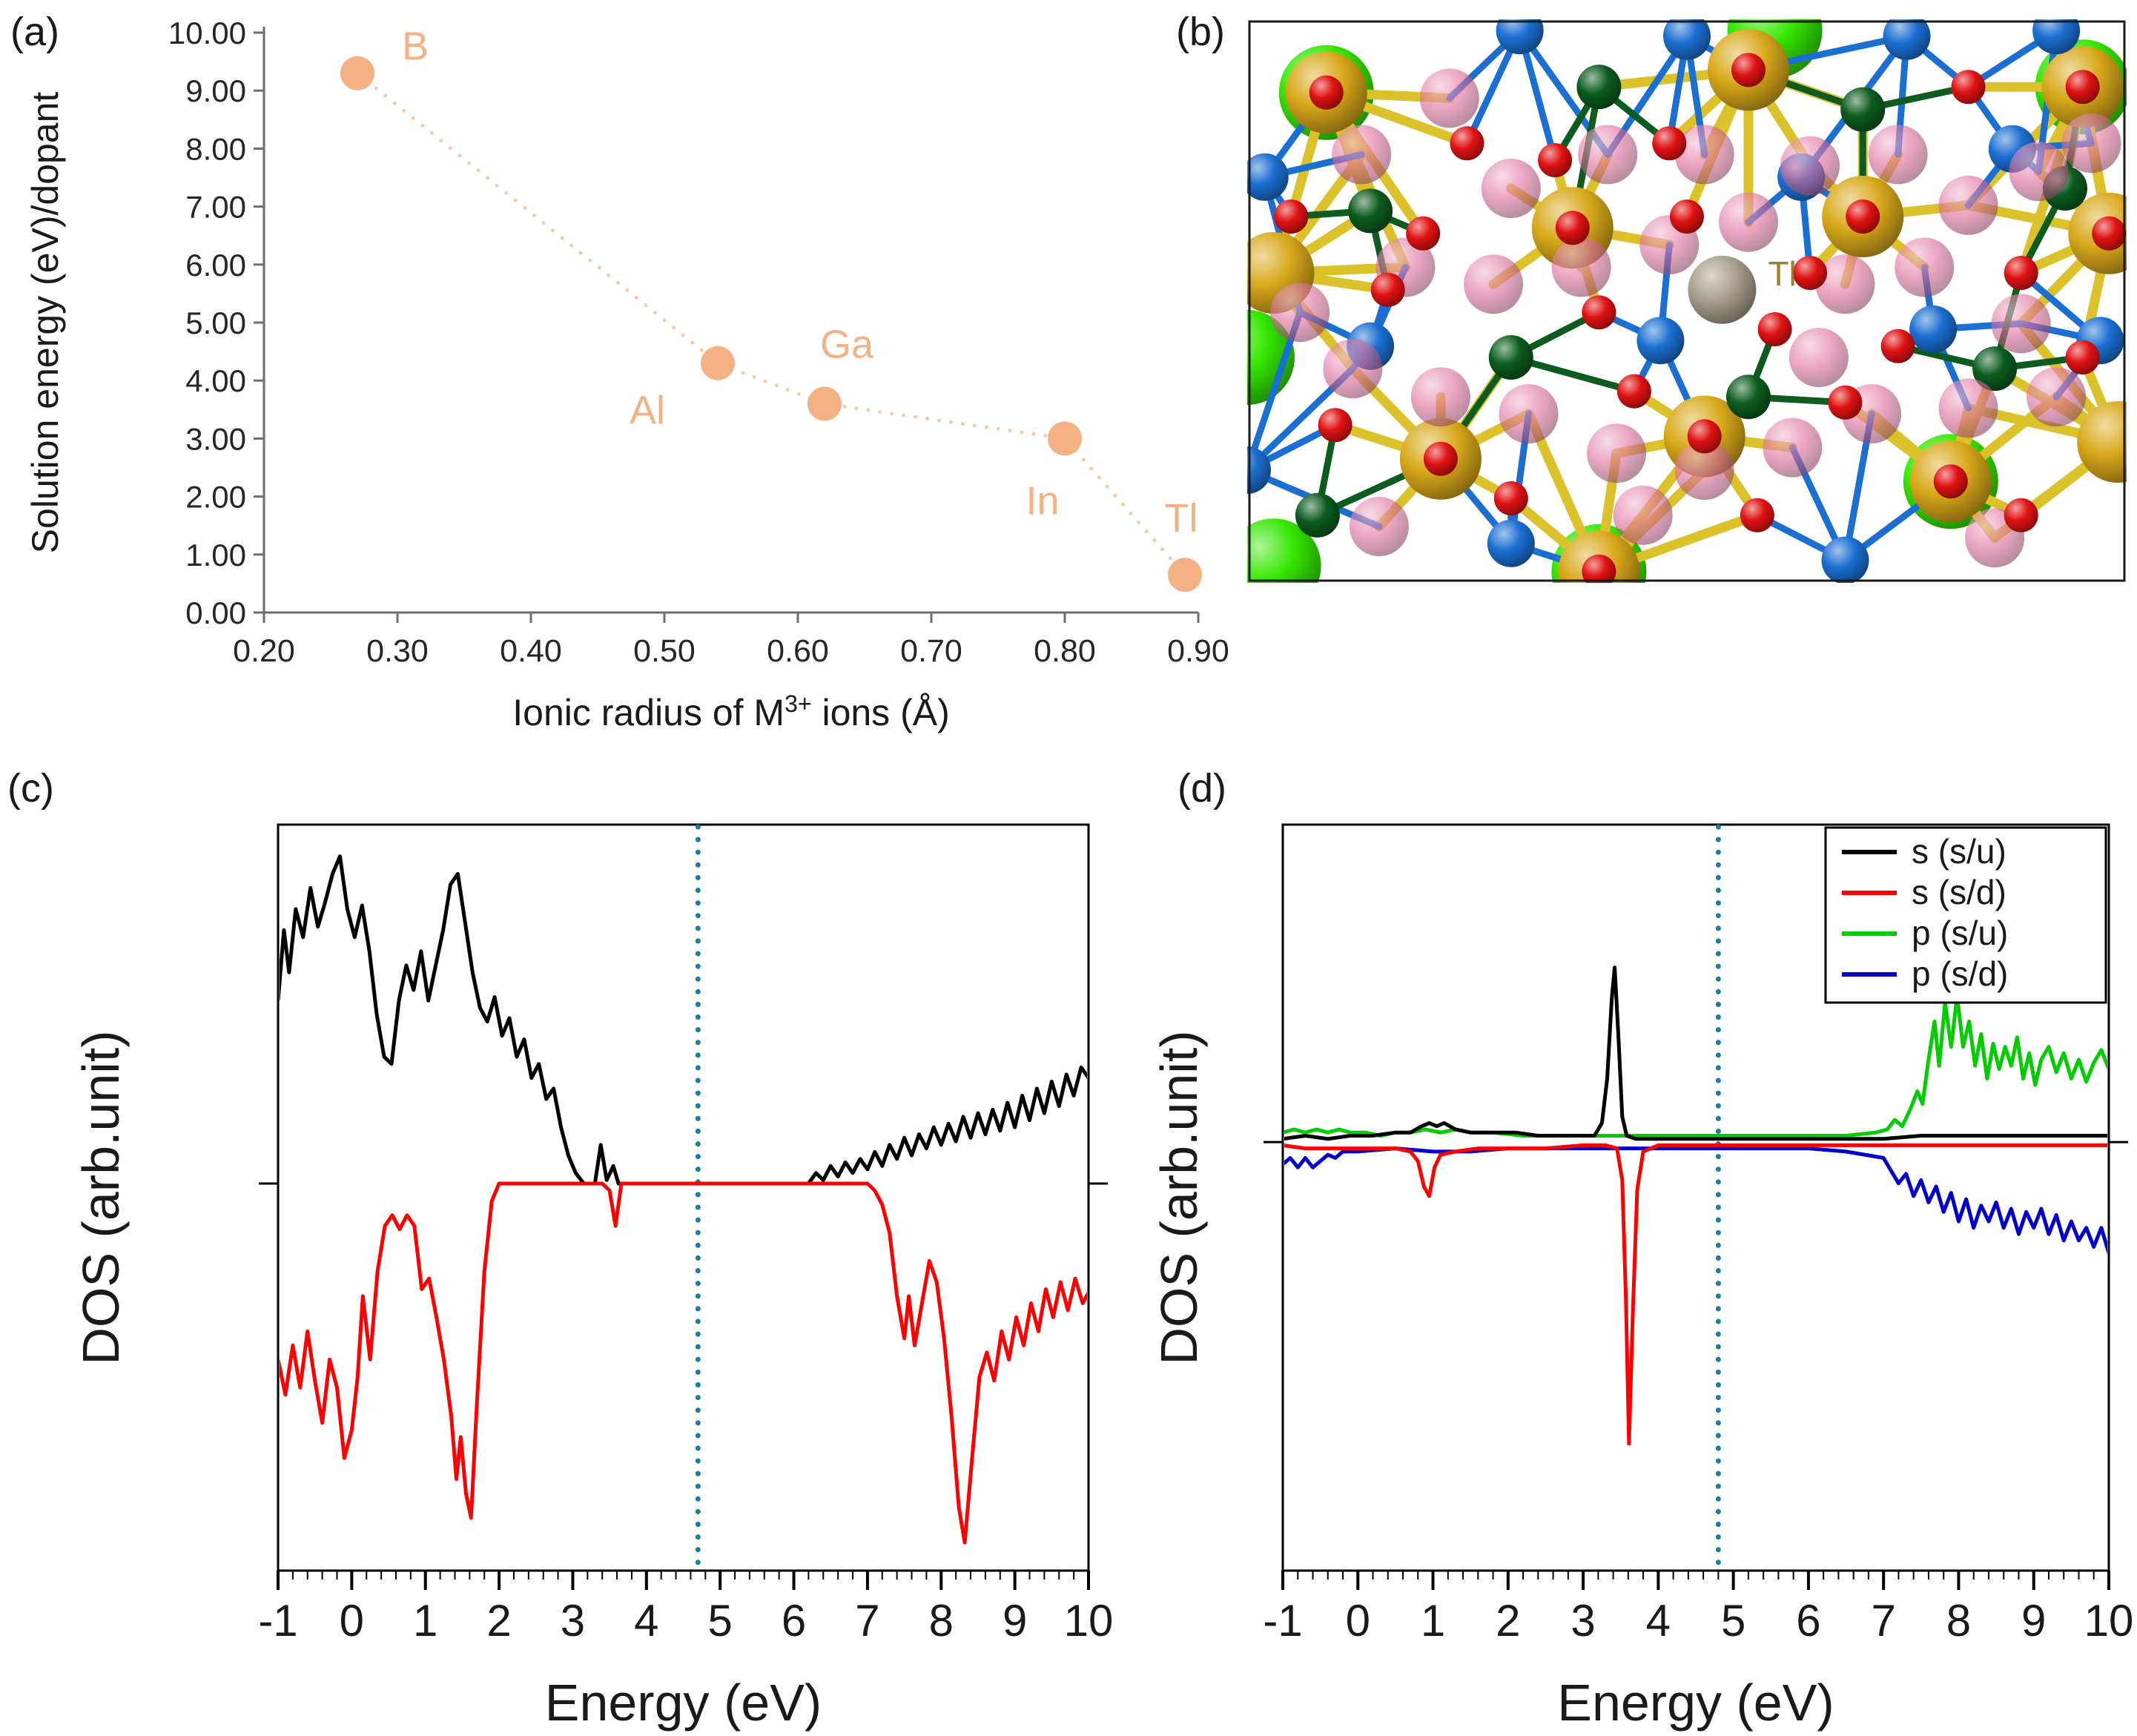 The height and width of the screenshot is (1736, 2137). I want to click on point-Ga, so click(824, 404).